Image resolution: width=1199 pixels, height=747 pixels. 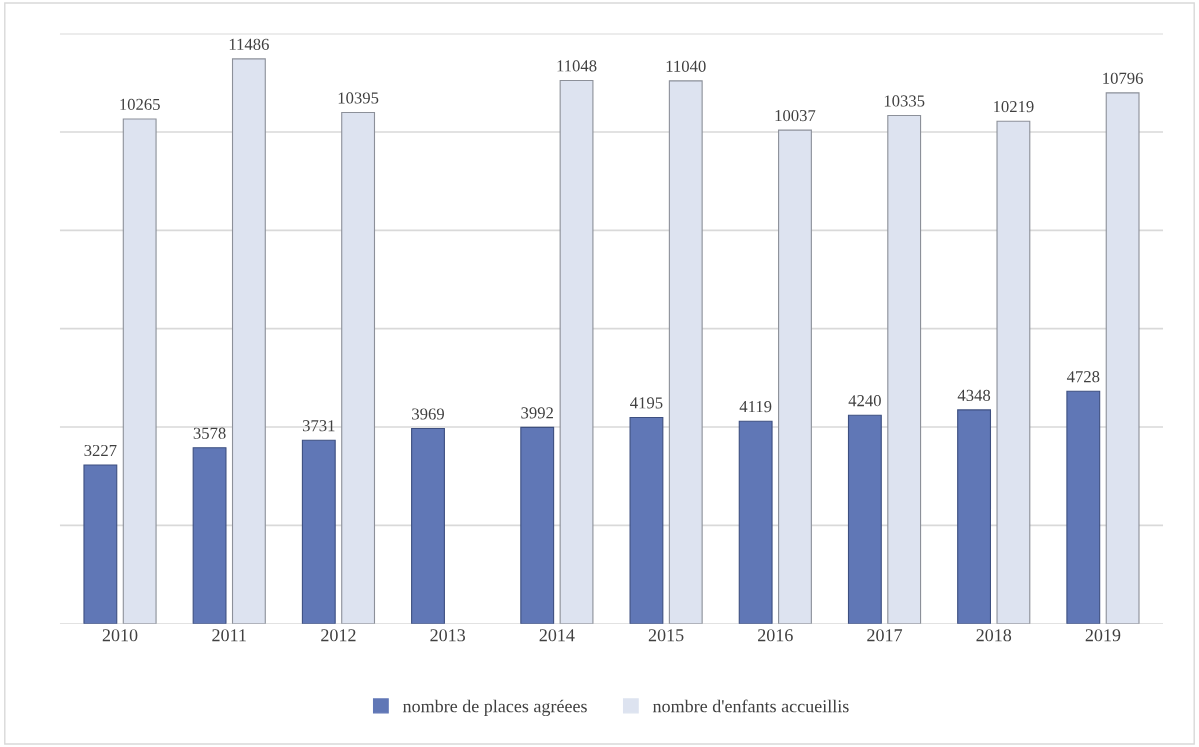 What do you see at coordinates (249, 44) in the screenshot?
I see `data-label: 11486` at bounding box center [249, 44].